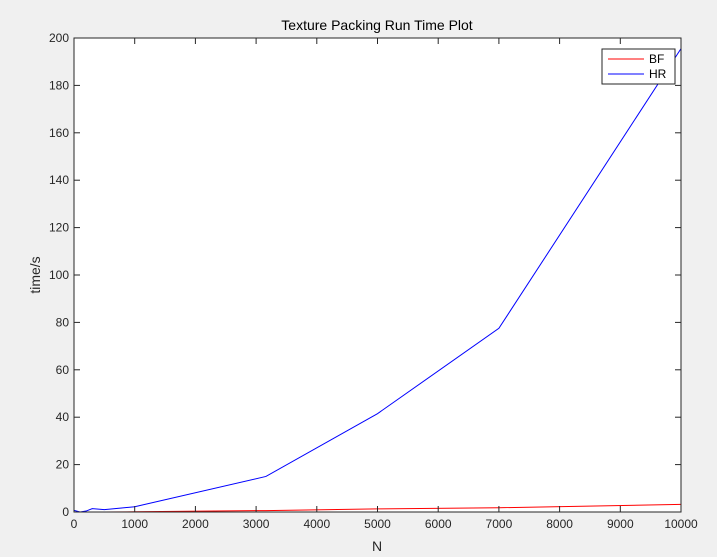 The height and width of the screenshot is (557, 717). I want to click on x-tick-label: 1000, so click(134, 524).